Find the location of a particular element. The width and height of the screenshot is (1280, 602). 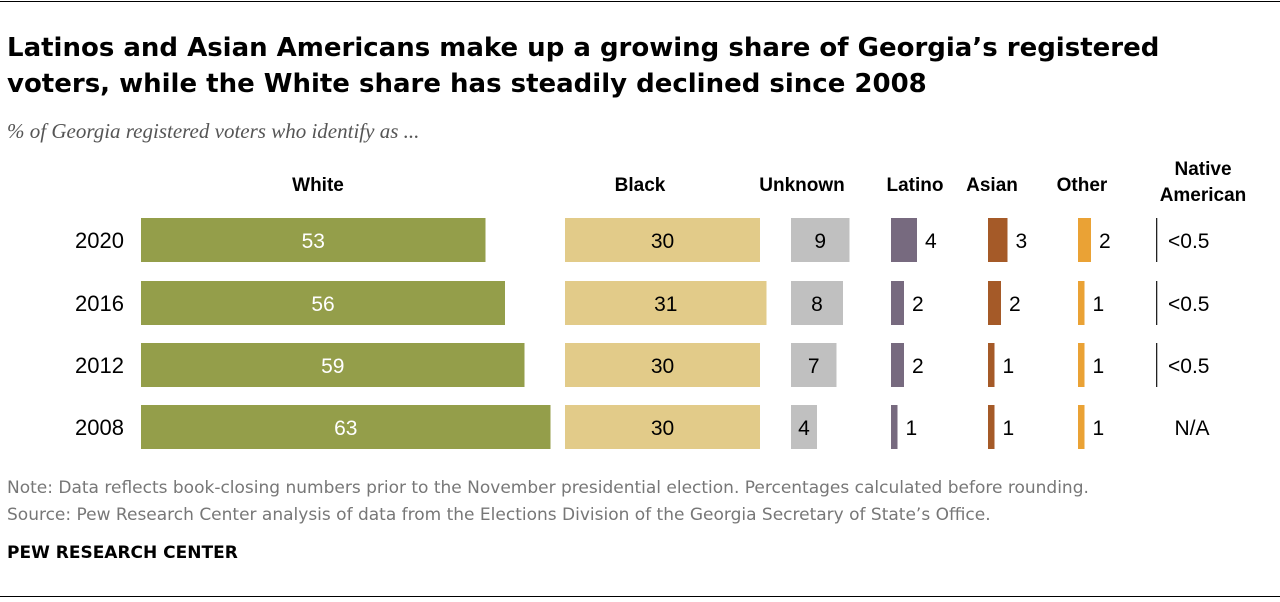

data-label-asian-2016: 2 is located at coordinates (1015, 304).